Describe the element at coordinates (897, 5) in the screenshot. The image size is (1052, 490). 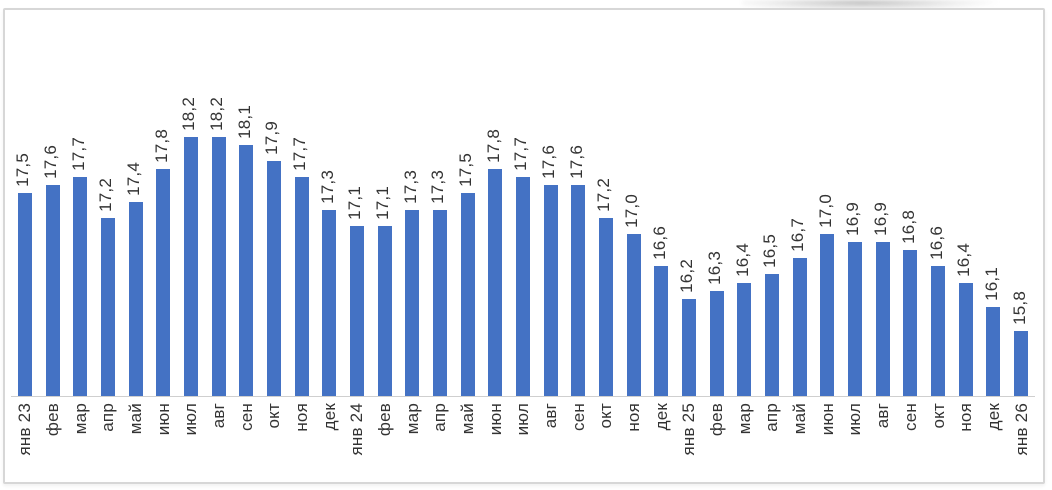
I see `screenshot-shadow-artifact` at that location.